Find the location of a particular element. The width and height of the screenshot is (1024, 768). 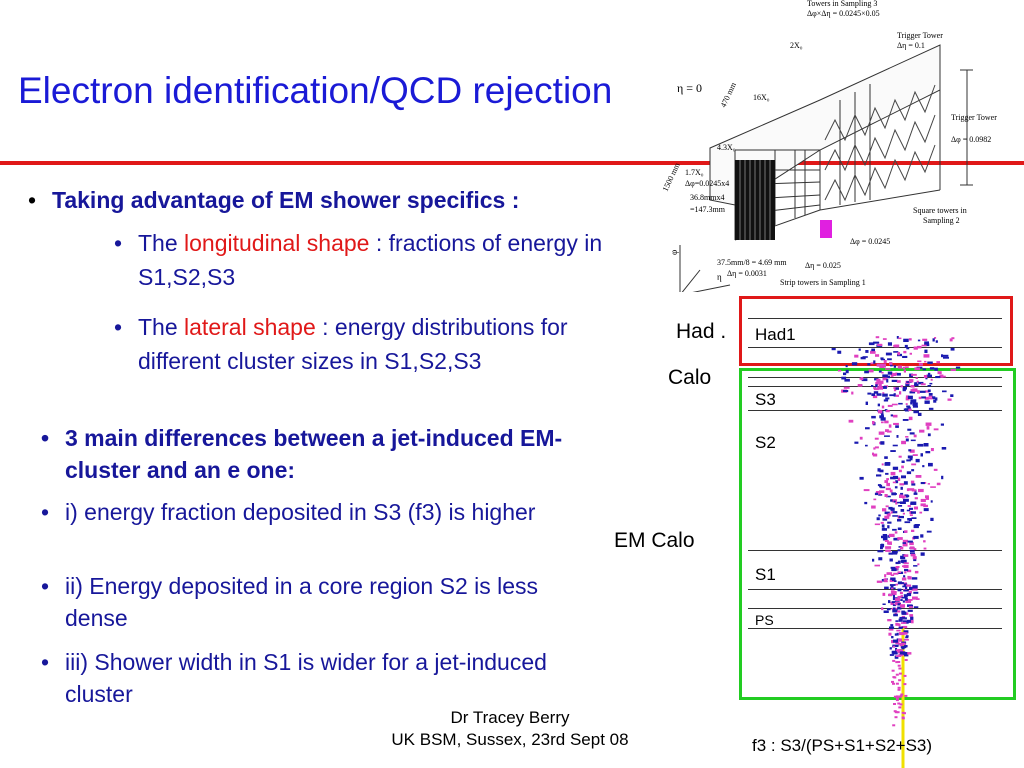

trigger-tower-side: Trigger Tower is located at coordinates (974, 117).